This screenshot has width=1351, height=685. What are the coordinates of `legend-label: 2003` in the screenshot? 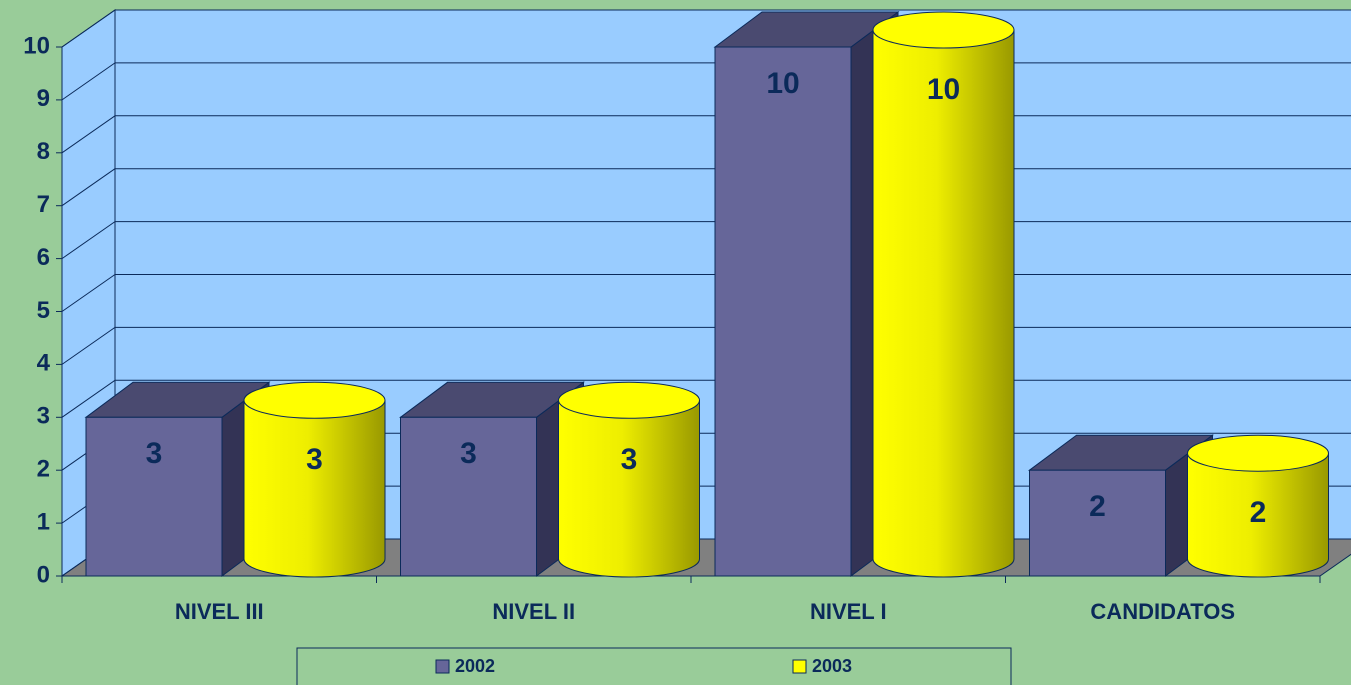 It's located at (832, 666).